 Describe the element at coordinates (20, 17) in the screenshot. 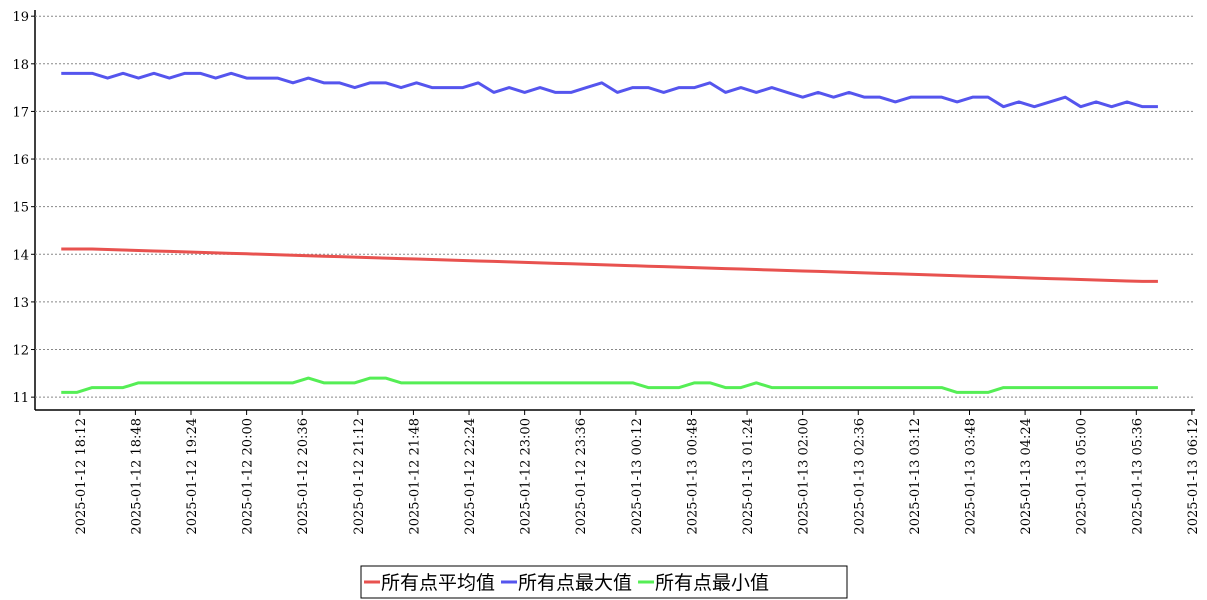

I see `y-tick-label: 19` at that location.